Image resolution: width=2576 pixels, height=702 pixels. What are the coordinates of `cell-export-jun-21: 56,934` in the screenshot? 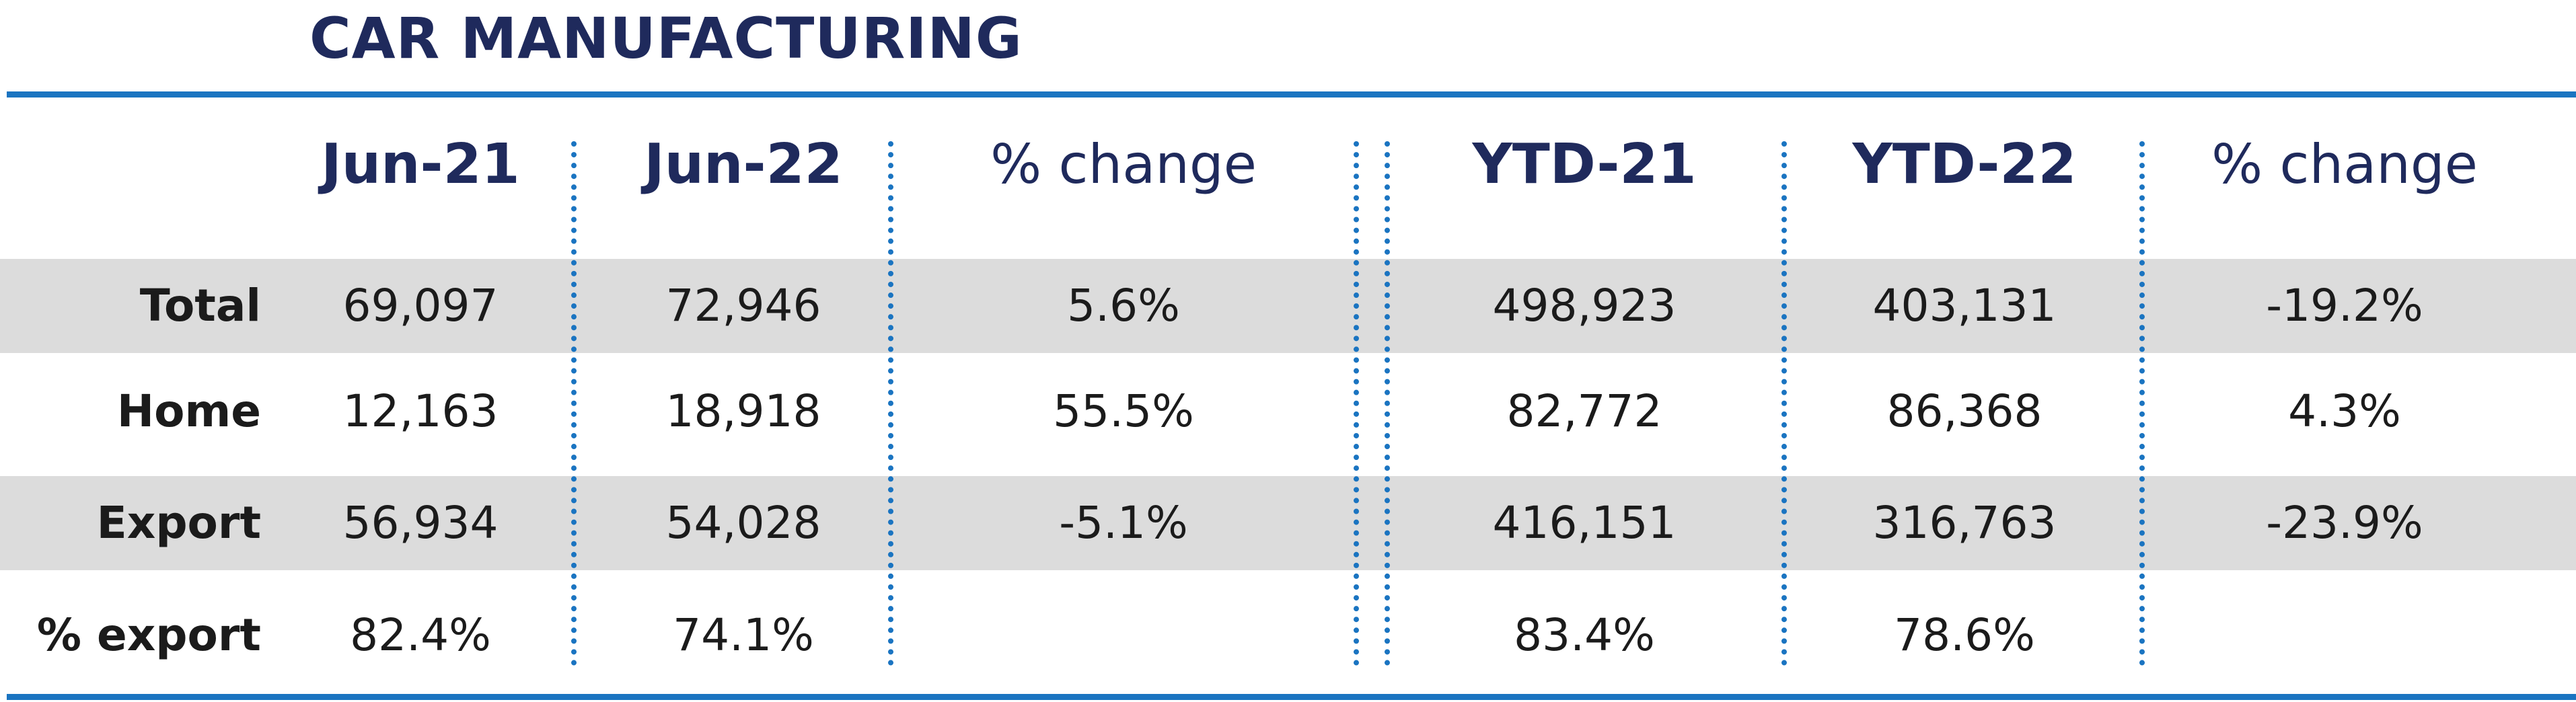 It's located at (420, 523).